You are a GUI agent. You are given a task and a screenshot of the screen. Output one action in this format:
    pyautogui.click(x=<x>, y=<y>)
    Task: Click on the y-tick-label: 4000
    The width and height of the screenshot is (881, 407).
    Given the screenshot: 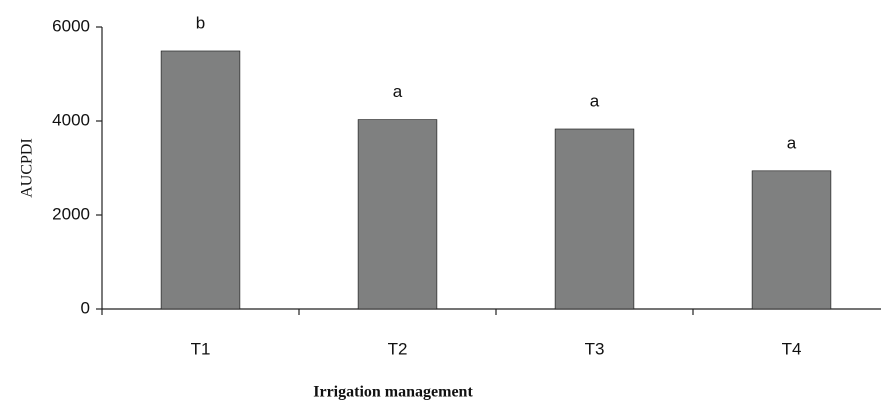 What is the action you would take?
    pyautogui.click(x=71, y=119)
    